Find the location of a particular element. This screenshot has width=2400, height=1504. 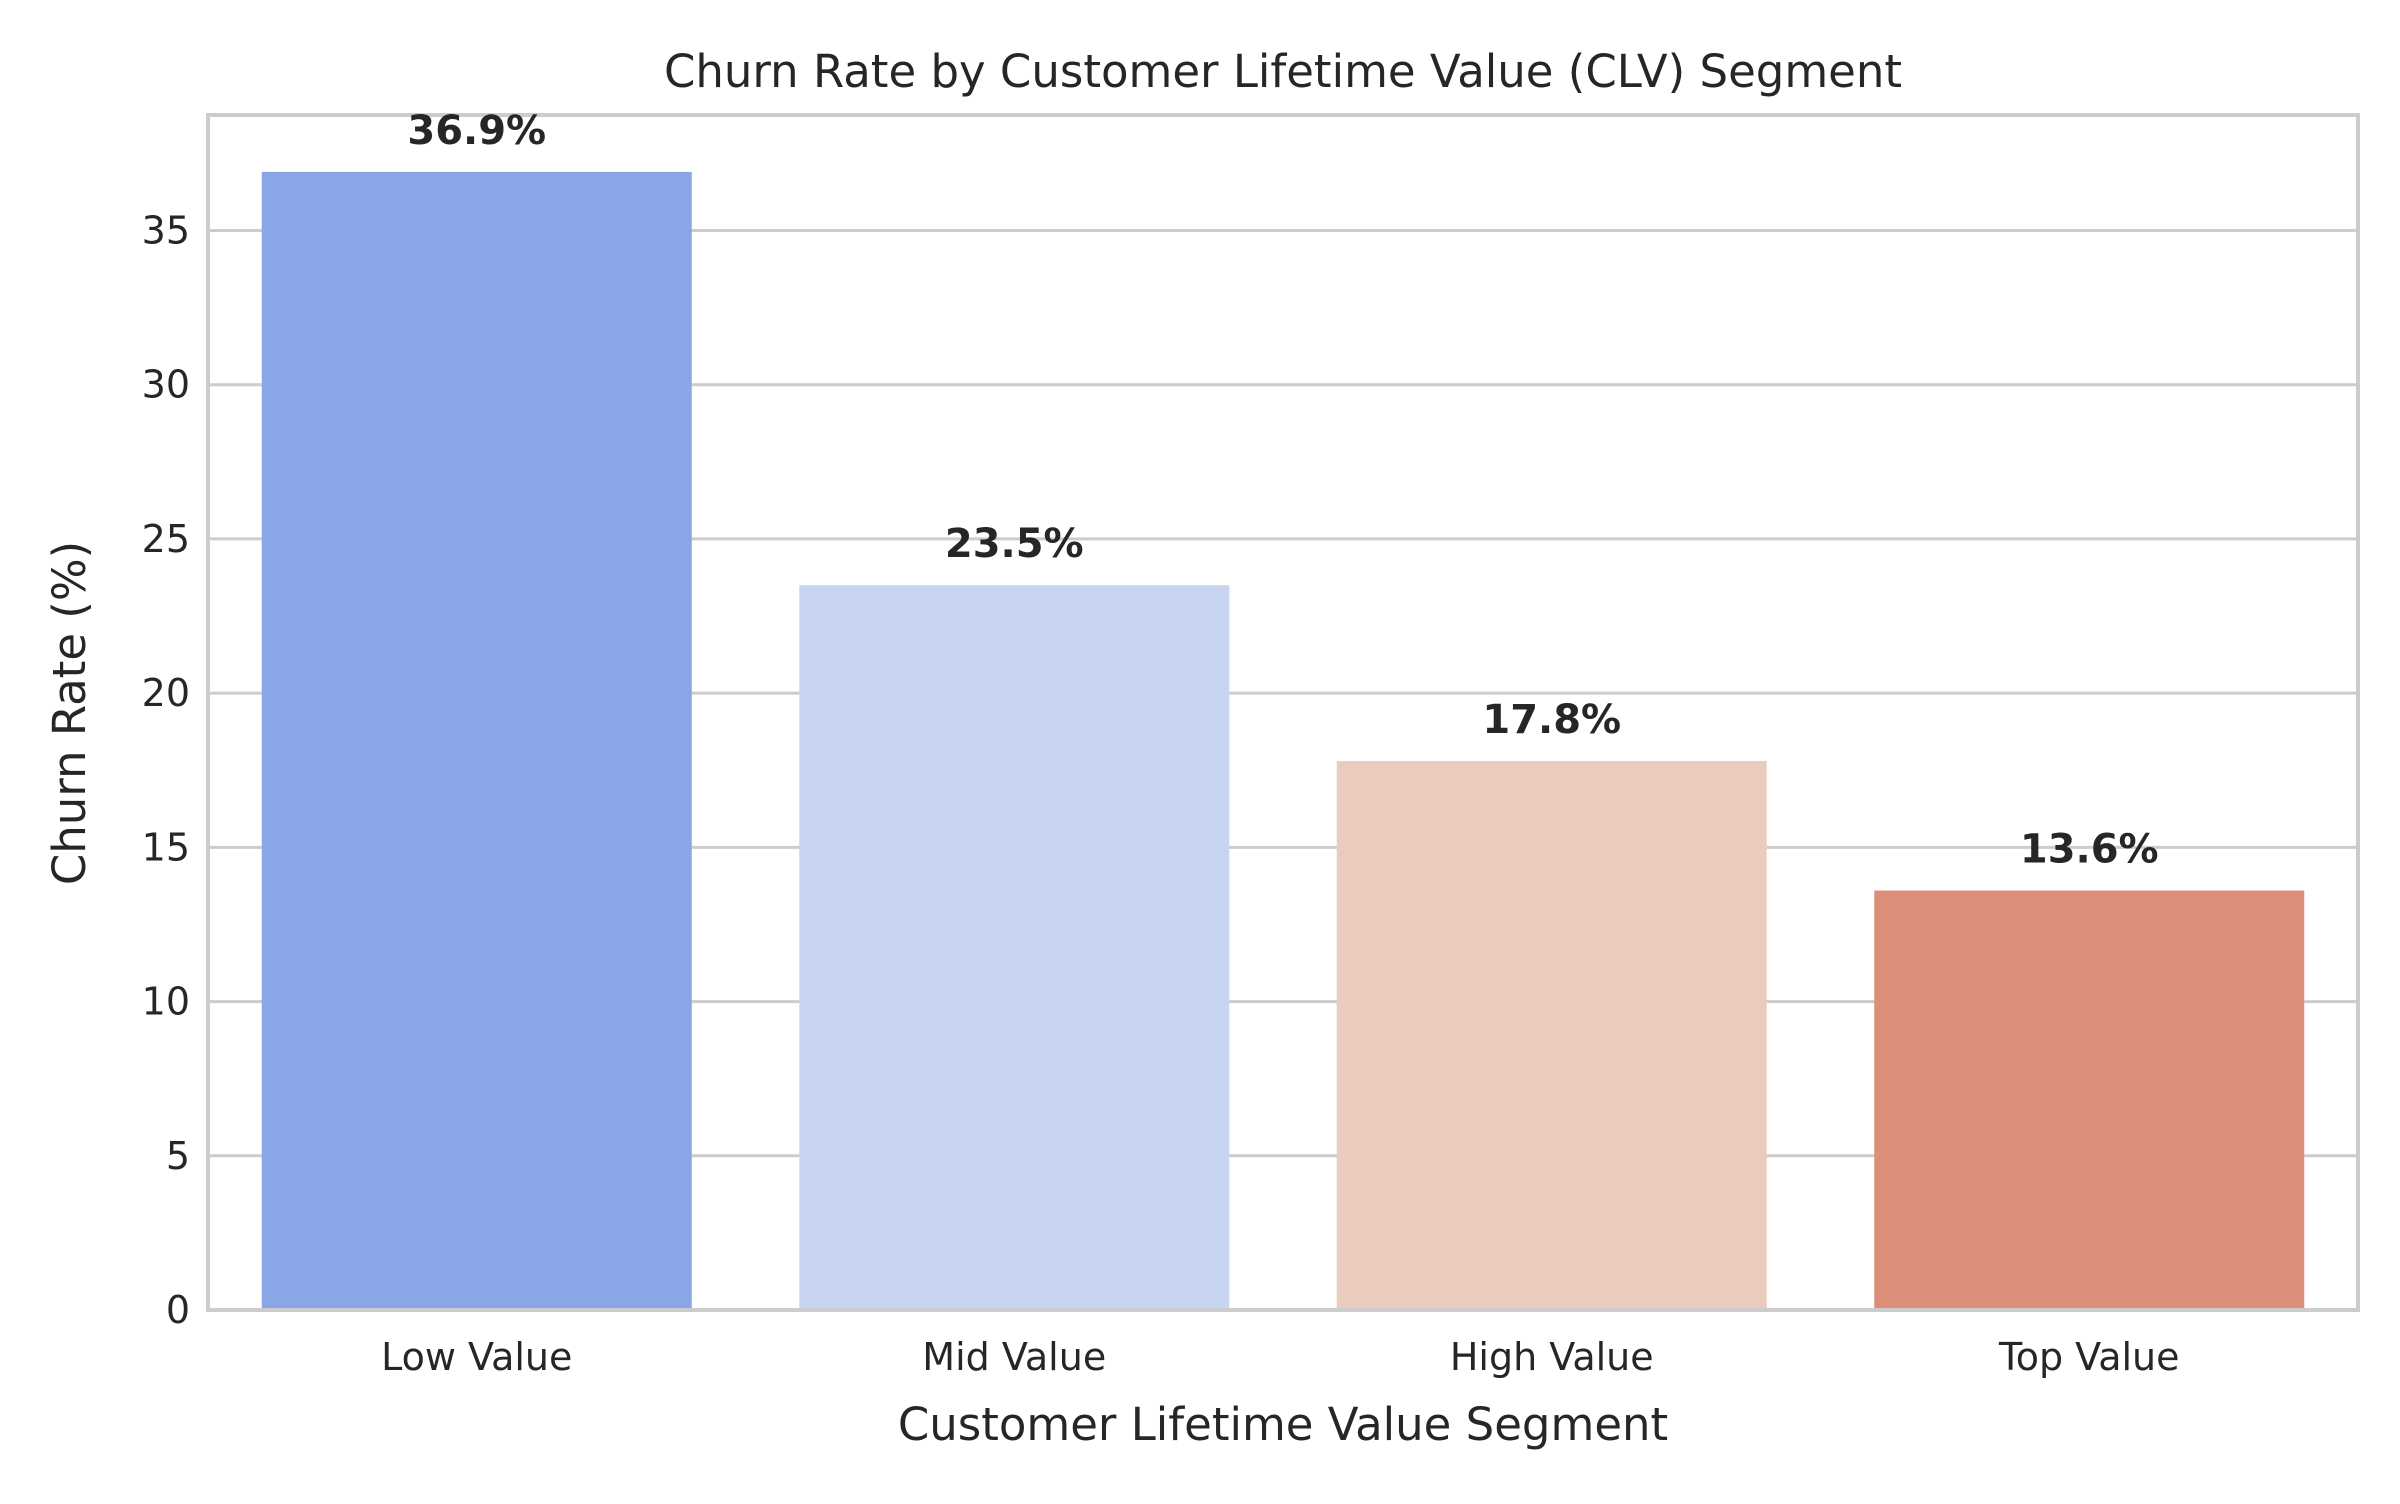

y-tick-label: 35 is located at coordinates (166, 231).